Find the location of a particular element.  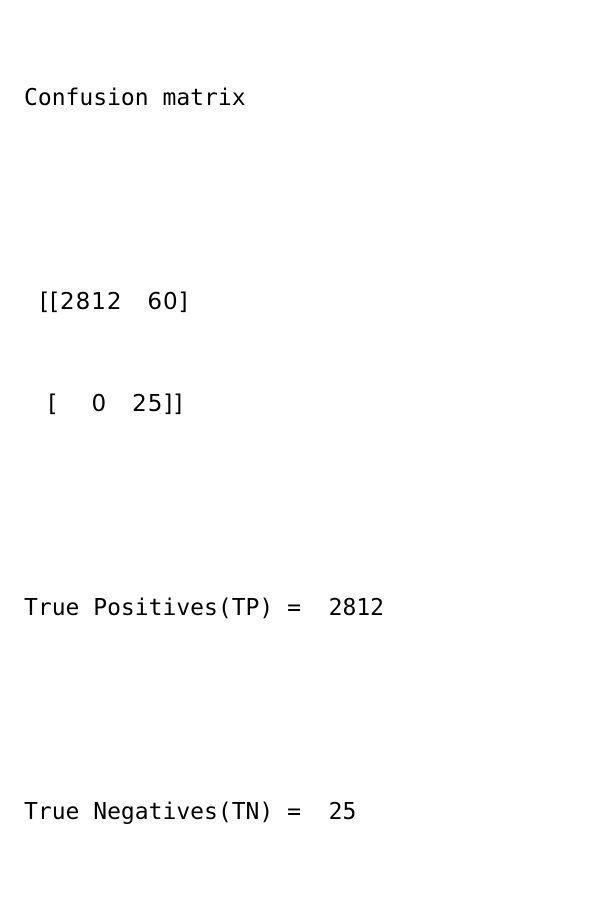

matrix-row-2: [ 0 25]] is located at coordinates (112, 404).